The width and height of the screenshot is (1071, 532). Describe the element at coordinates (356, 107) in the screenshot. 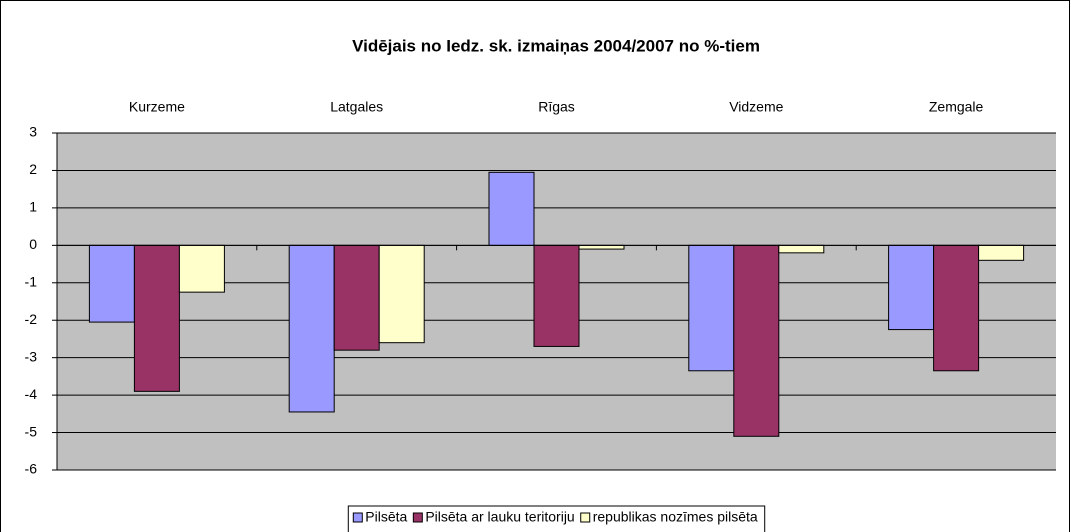

I see `category-label: Latgales` at that location.